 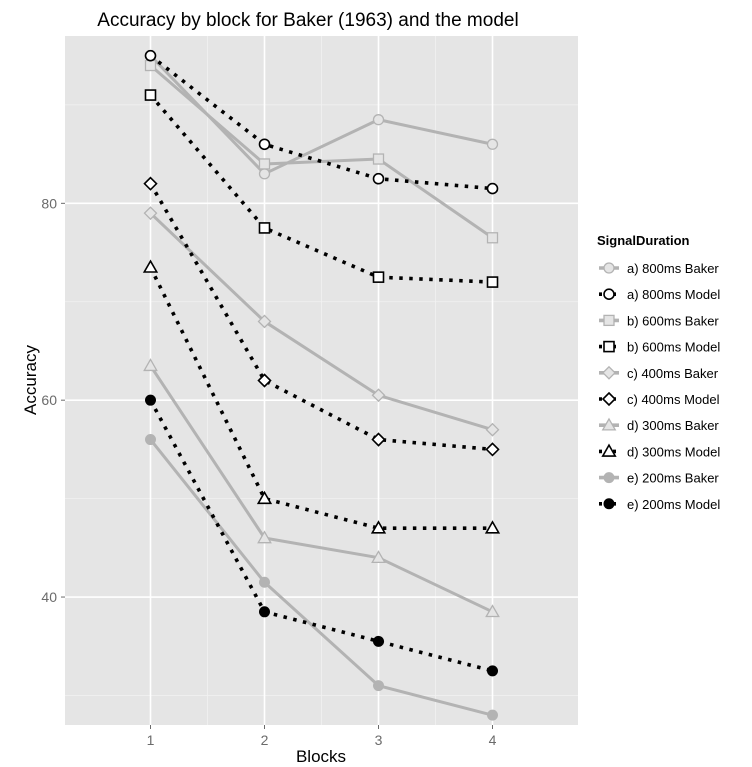 What do you see at coordinates (673, 320) in the screenshot?
I see `legend-label: b) 600ms Baker` at bounding box center [673, 320].